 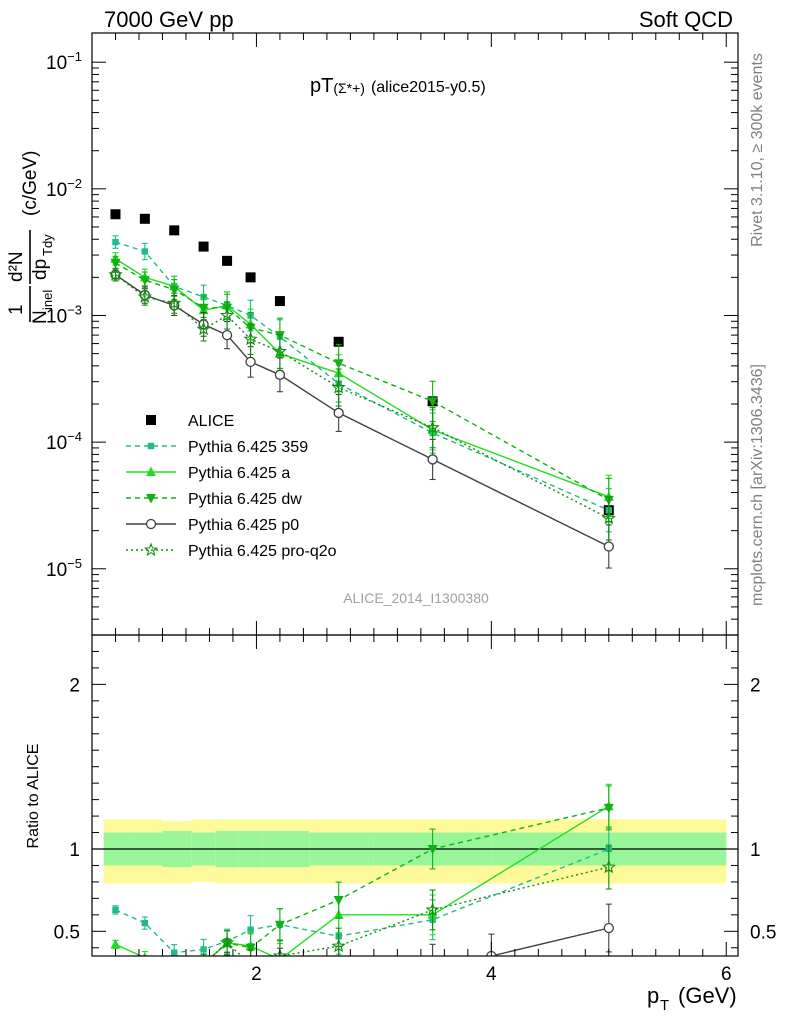 What do you see at coordinates (74, 850) in the screenshot?
I see `ratio-y-tick-label: 1` at bounding box center [74, 850].